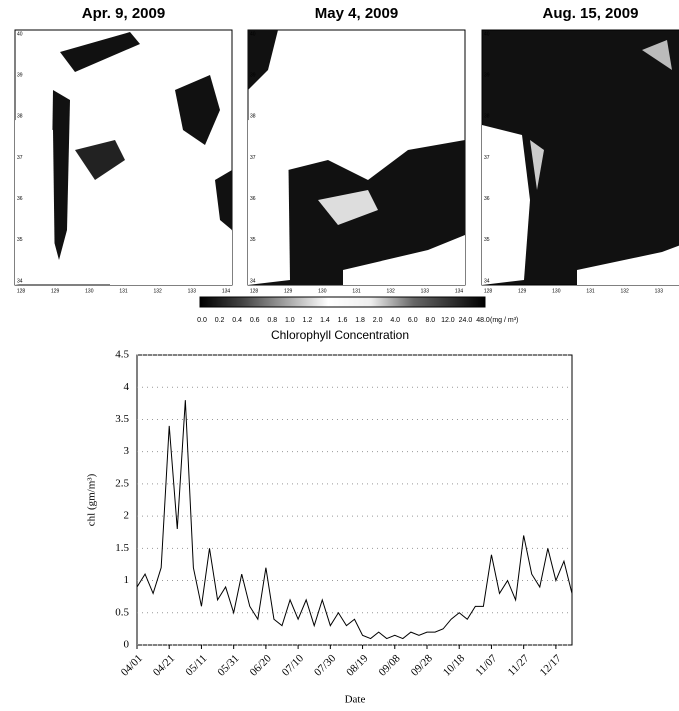  What do you see at coordinates (413, 320) in the screenshot?
I see `colorbar-label: 6.0` at bounding box center [413, 320].